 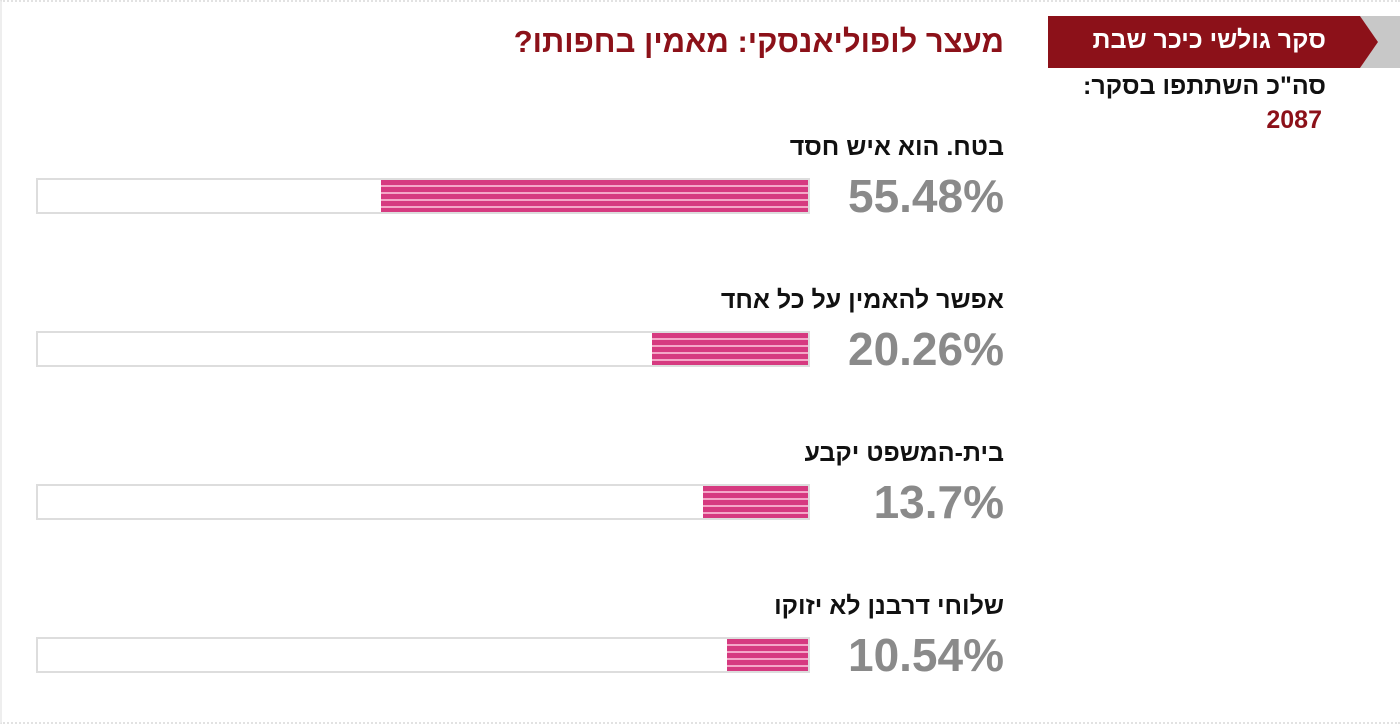 I want to click on participants-count: 2087, so click(x=1294, y=120).